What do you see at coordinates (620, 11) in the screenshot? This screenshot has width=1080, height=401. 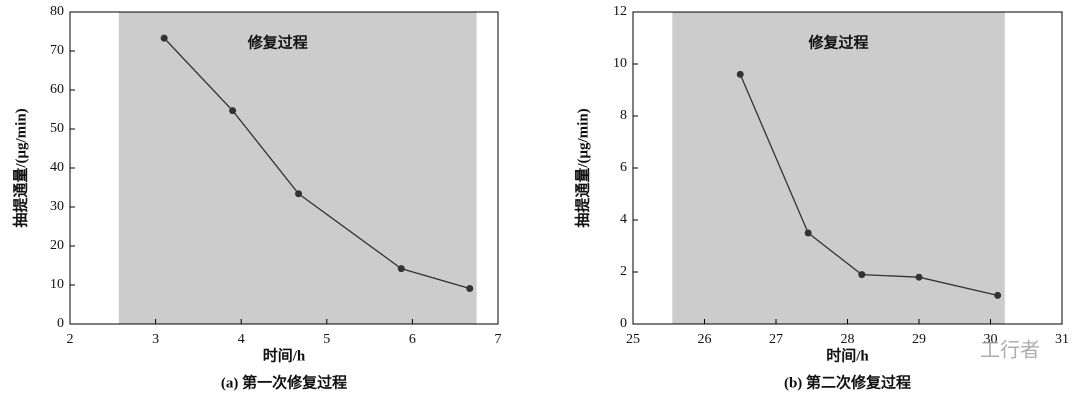 I see `y-tick-label: 12` at bounding box center [620, 11].